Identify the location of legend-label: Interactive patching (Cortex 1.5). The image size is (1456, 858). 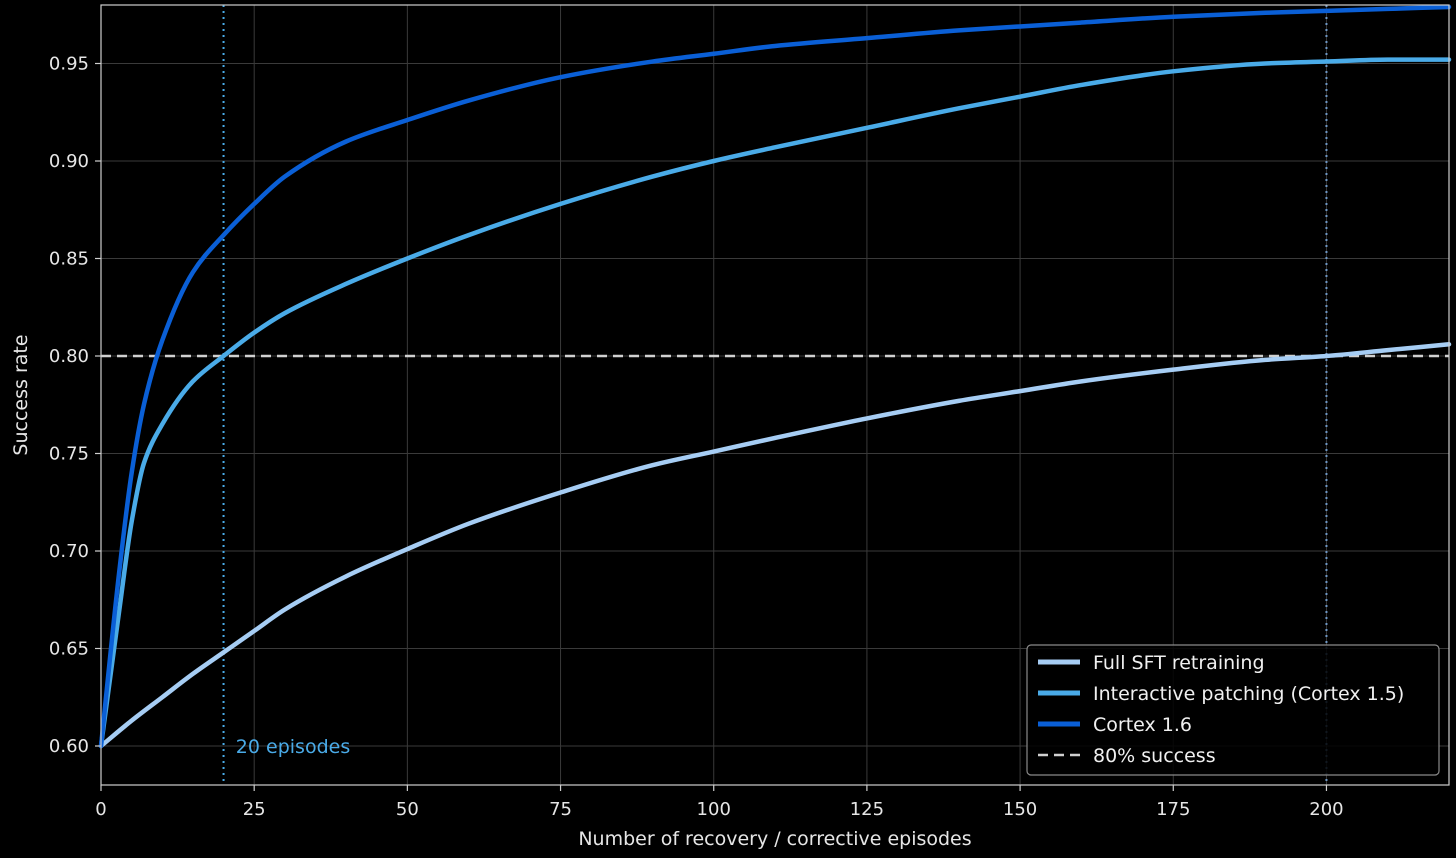
(1248, 694).